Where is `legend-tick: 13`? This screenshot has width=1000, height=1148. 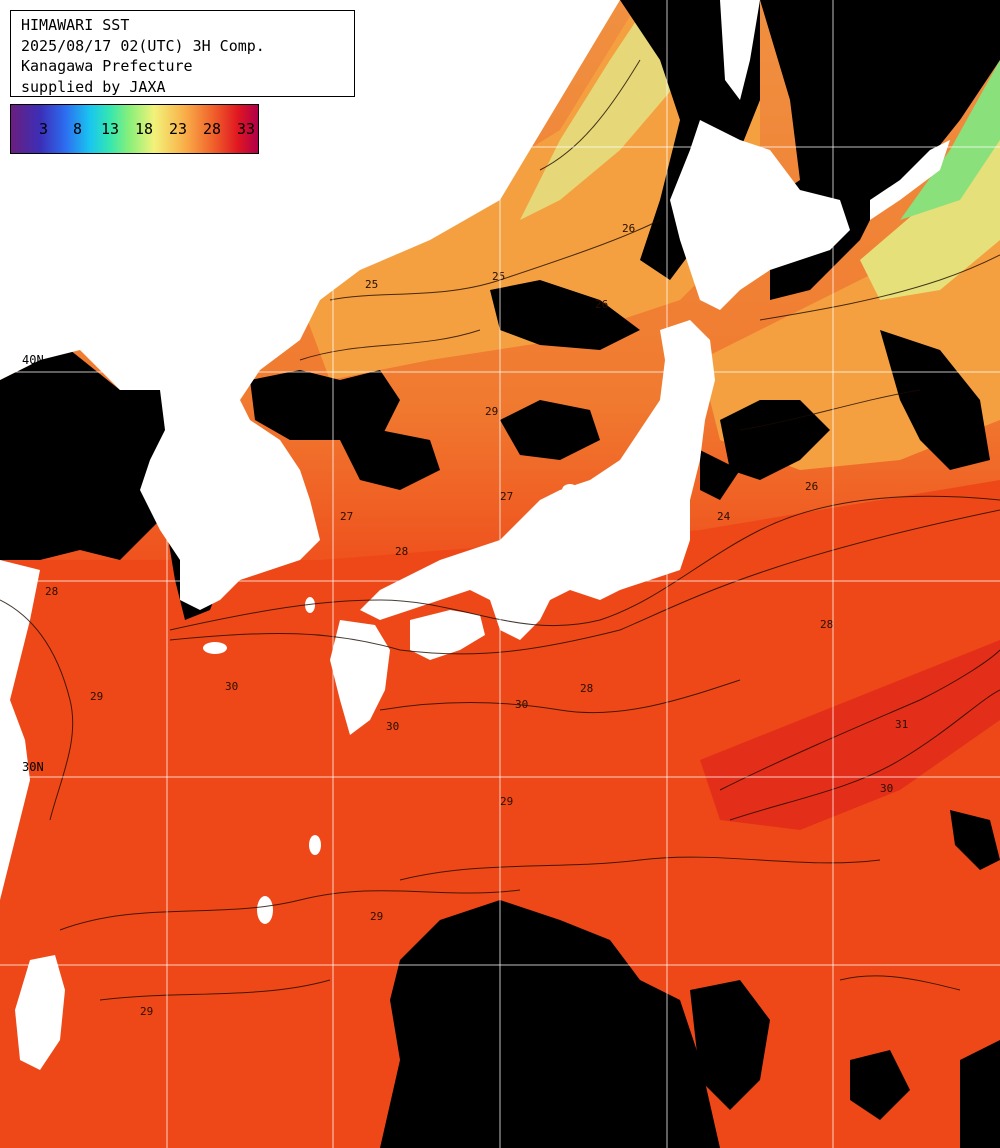
legend-tick: 13 is located at coordinates (110, 129).